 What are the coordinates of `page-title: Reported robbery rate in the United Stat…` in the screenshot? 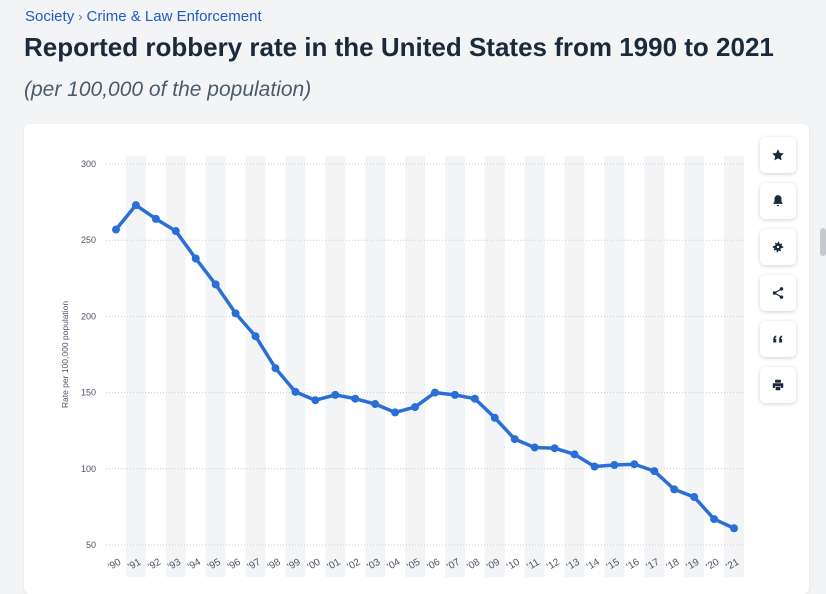 It's located at (399, 47).